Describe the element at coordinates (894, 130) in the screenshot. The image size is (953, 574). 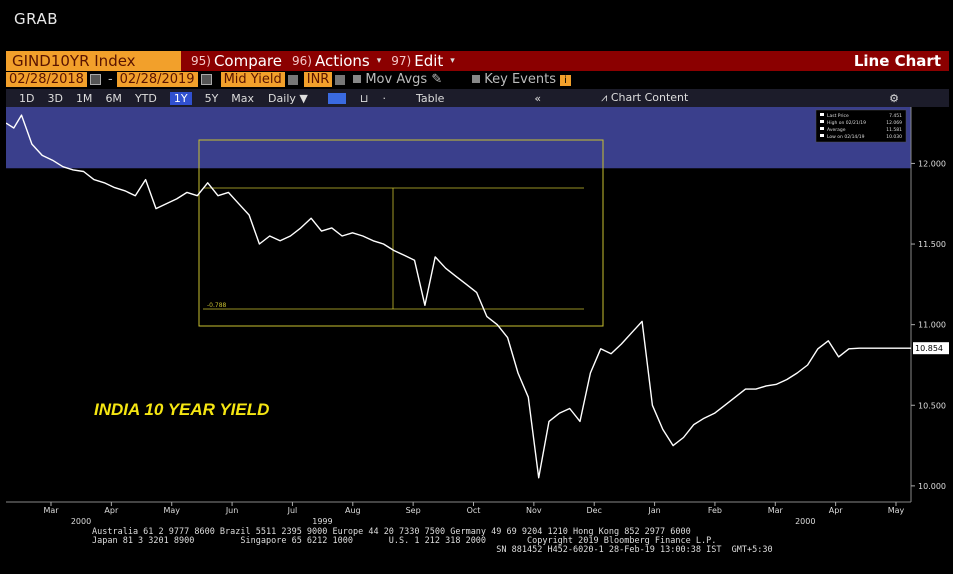
I see `legend-value: 11.581` at that location.